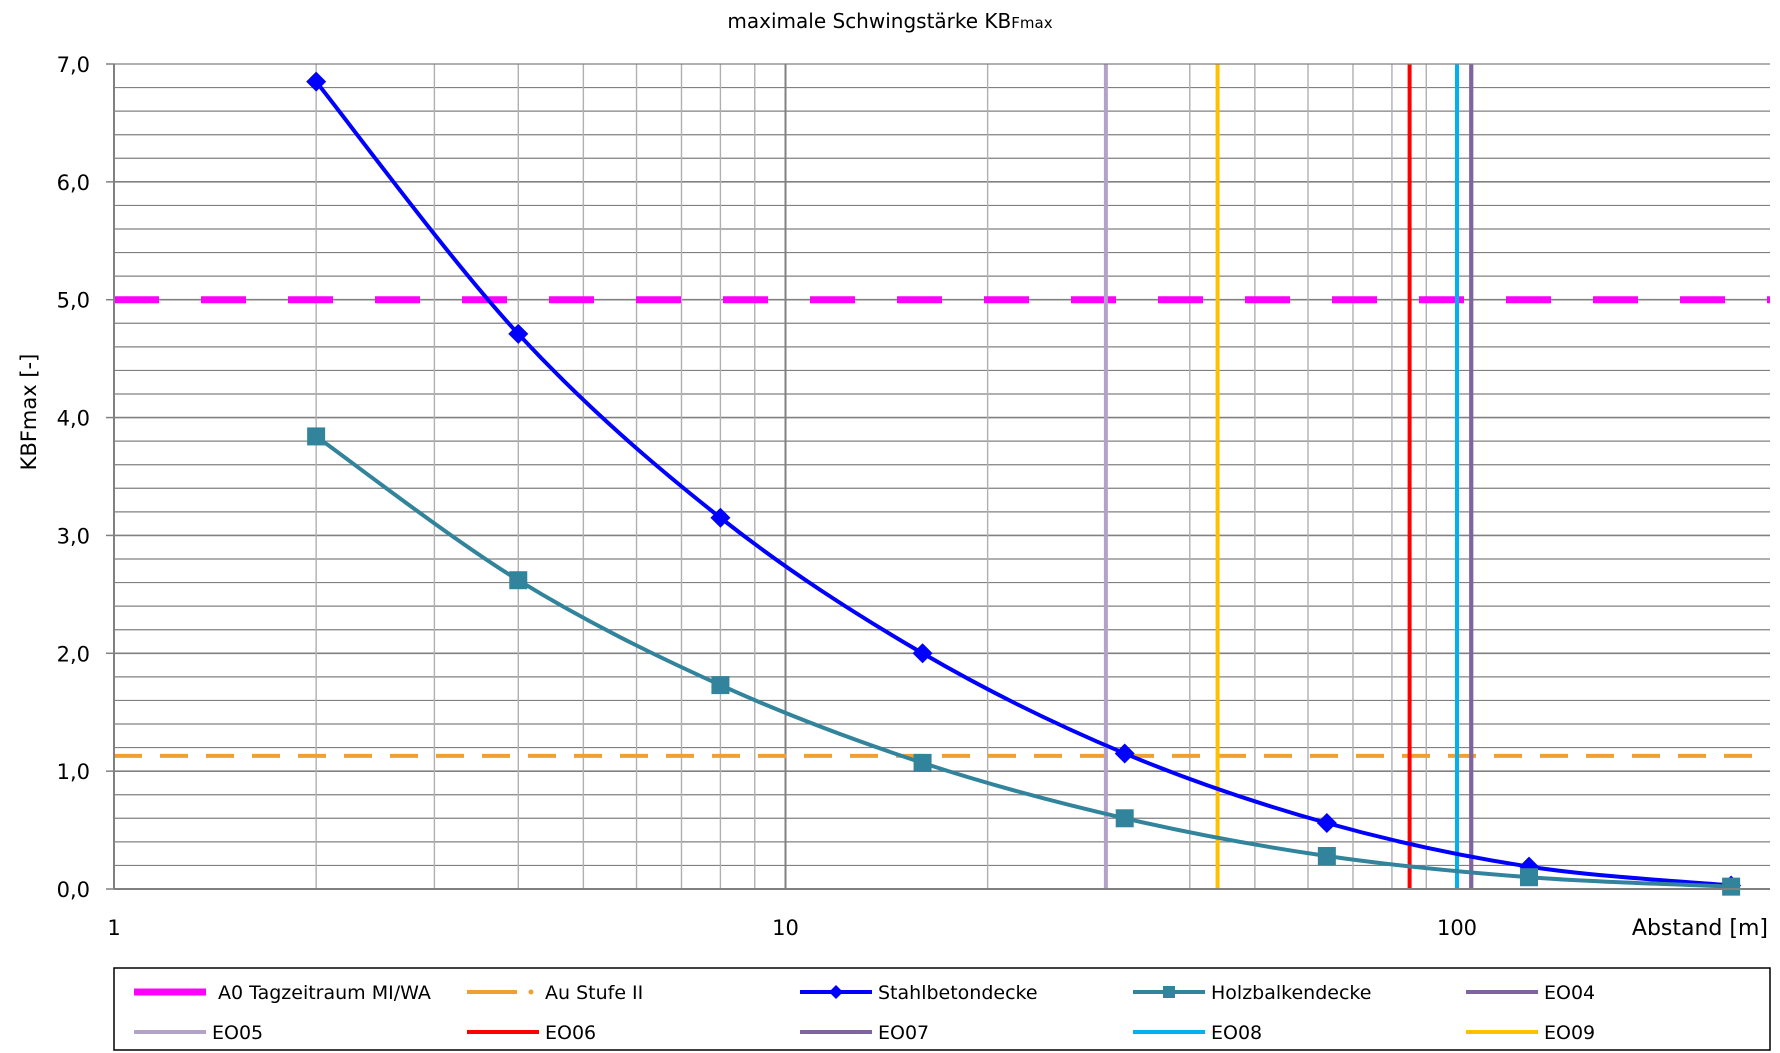 The image size is (1780, 1053). I want to click on legend-label: A0 Tagzeitraum MI/WA, so click(324, 993).